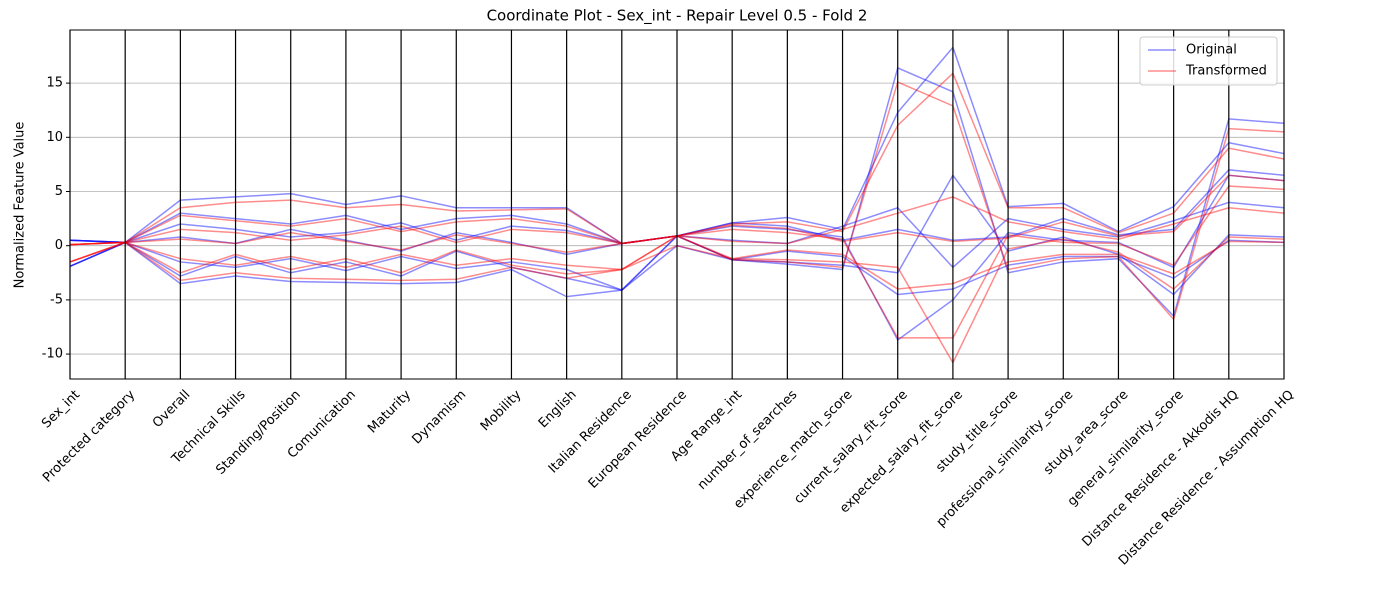  I want to click on x-tick-label: English, so click(558, 409).